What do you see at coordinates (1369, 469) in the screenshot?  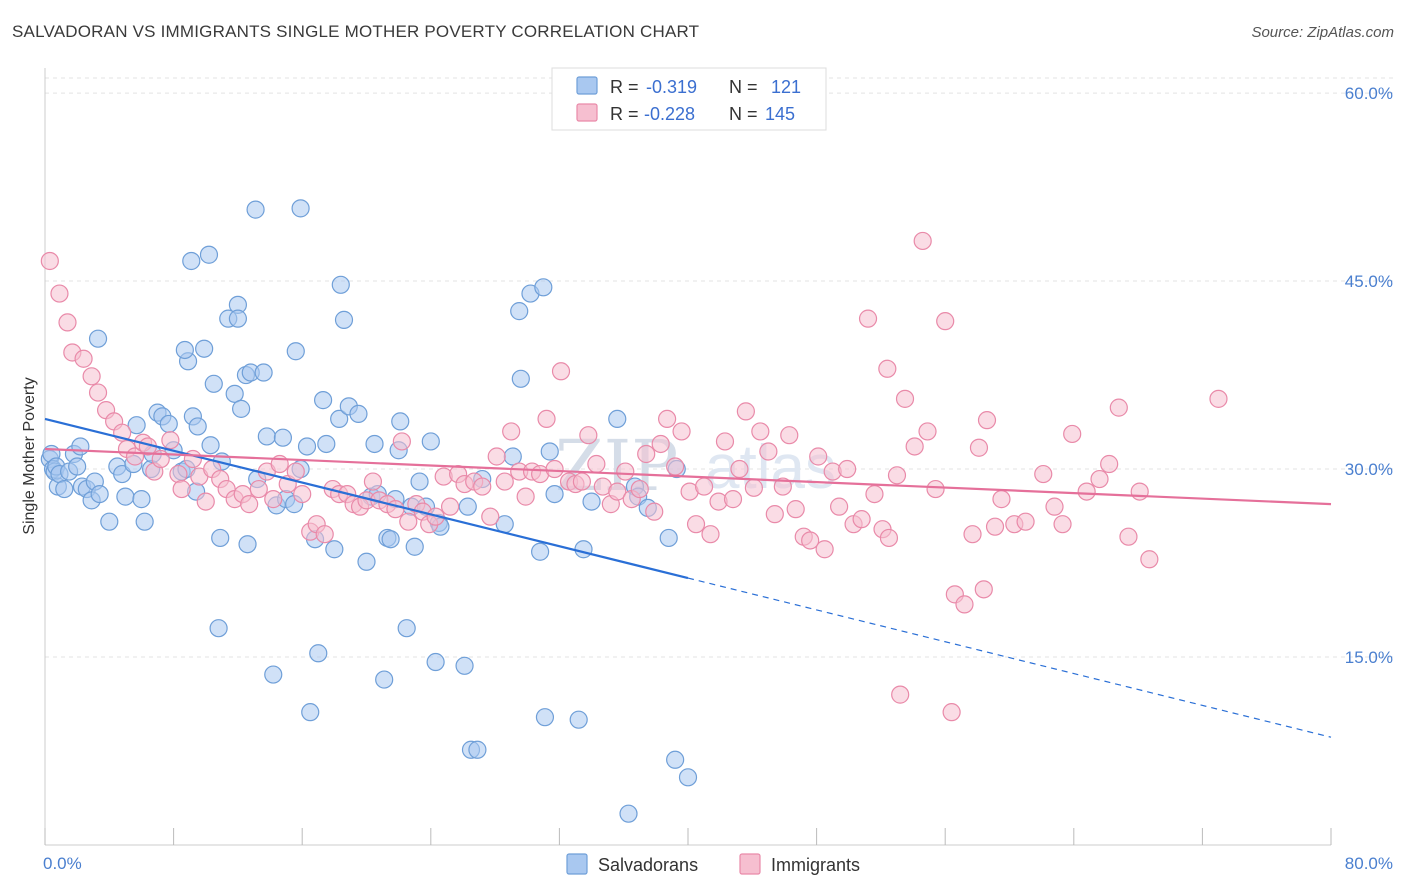 I see `y-tick-label-30: 30.0%` at bounding box center [1369, 469].